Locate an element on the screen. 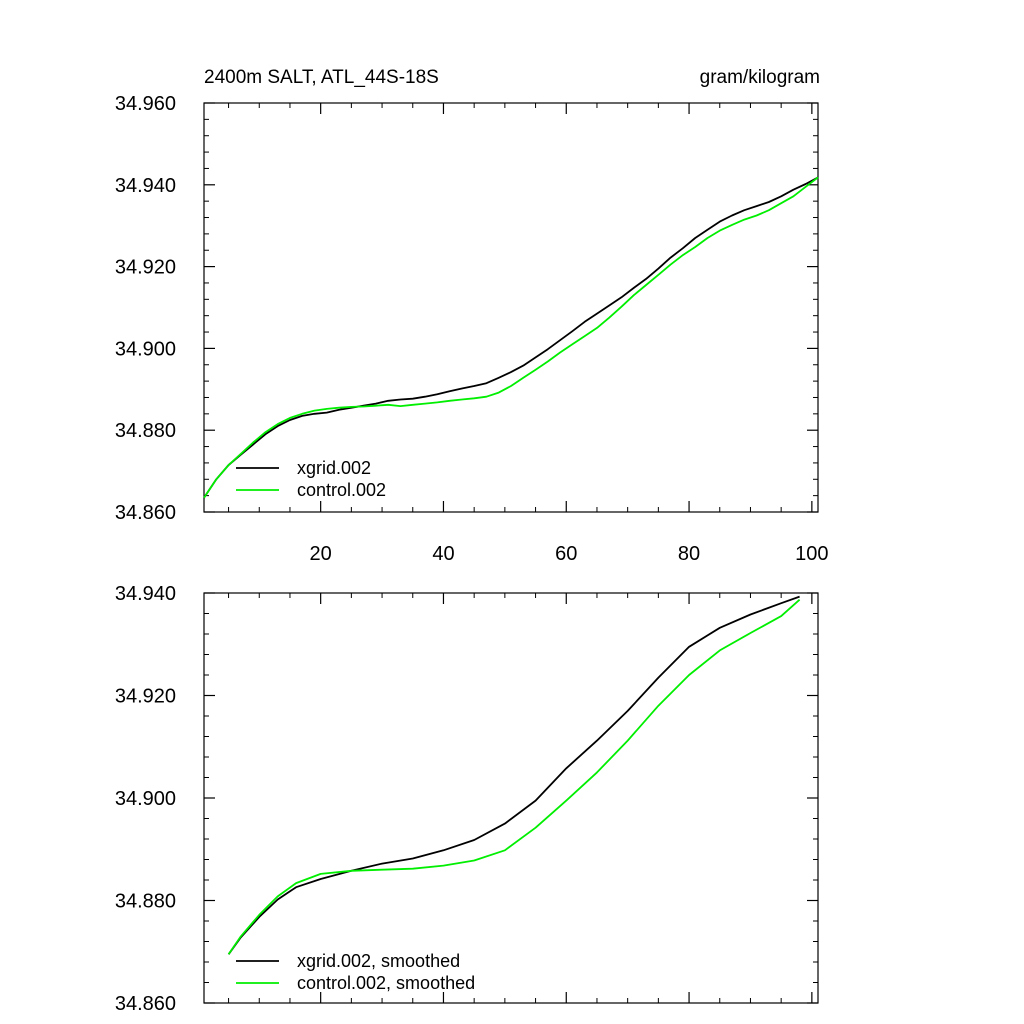 Image resolution: width=1024 pixels, height=1024 pixels. legend-label: xgrid.002 is located at coordinates (334, 468).